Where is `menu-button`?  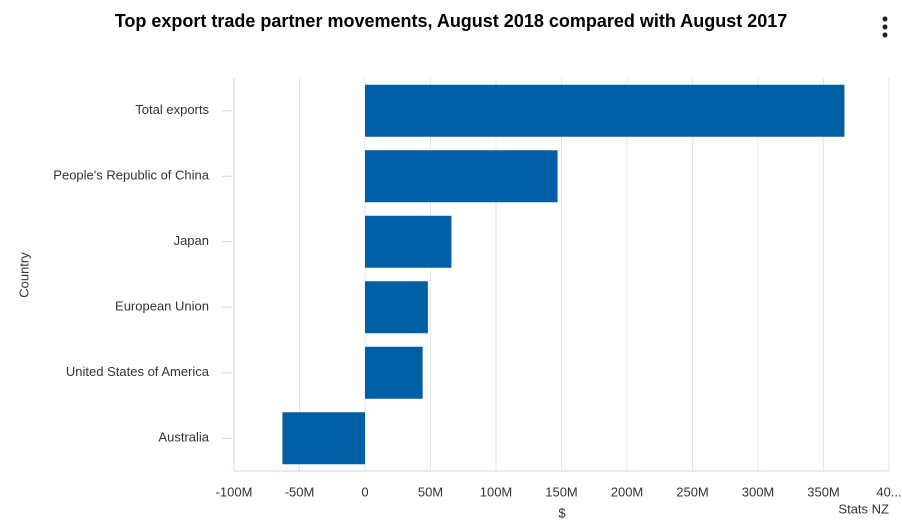
menu-button is located at coordinates (885, 27).